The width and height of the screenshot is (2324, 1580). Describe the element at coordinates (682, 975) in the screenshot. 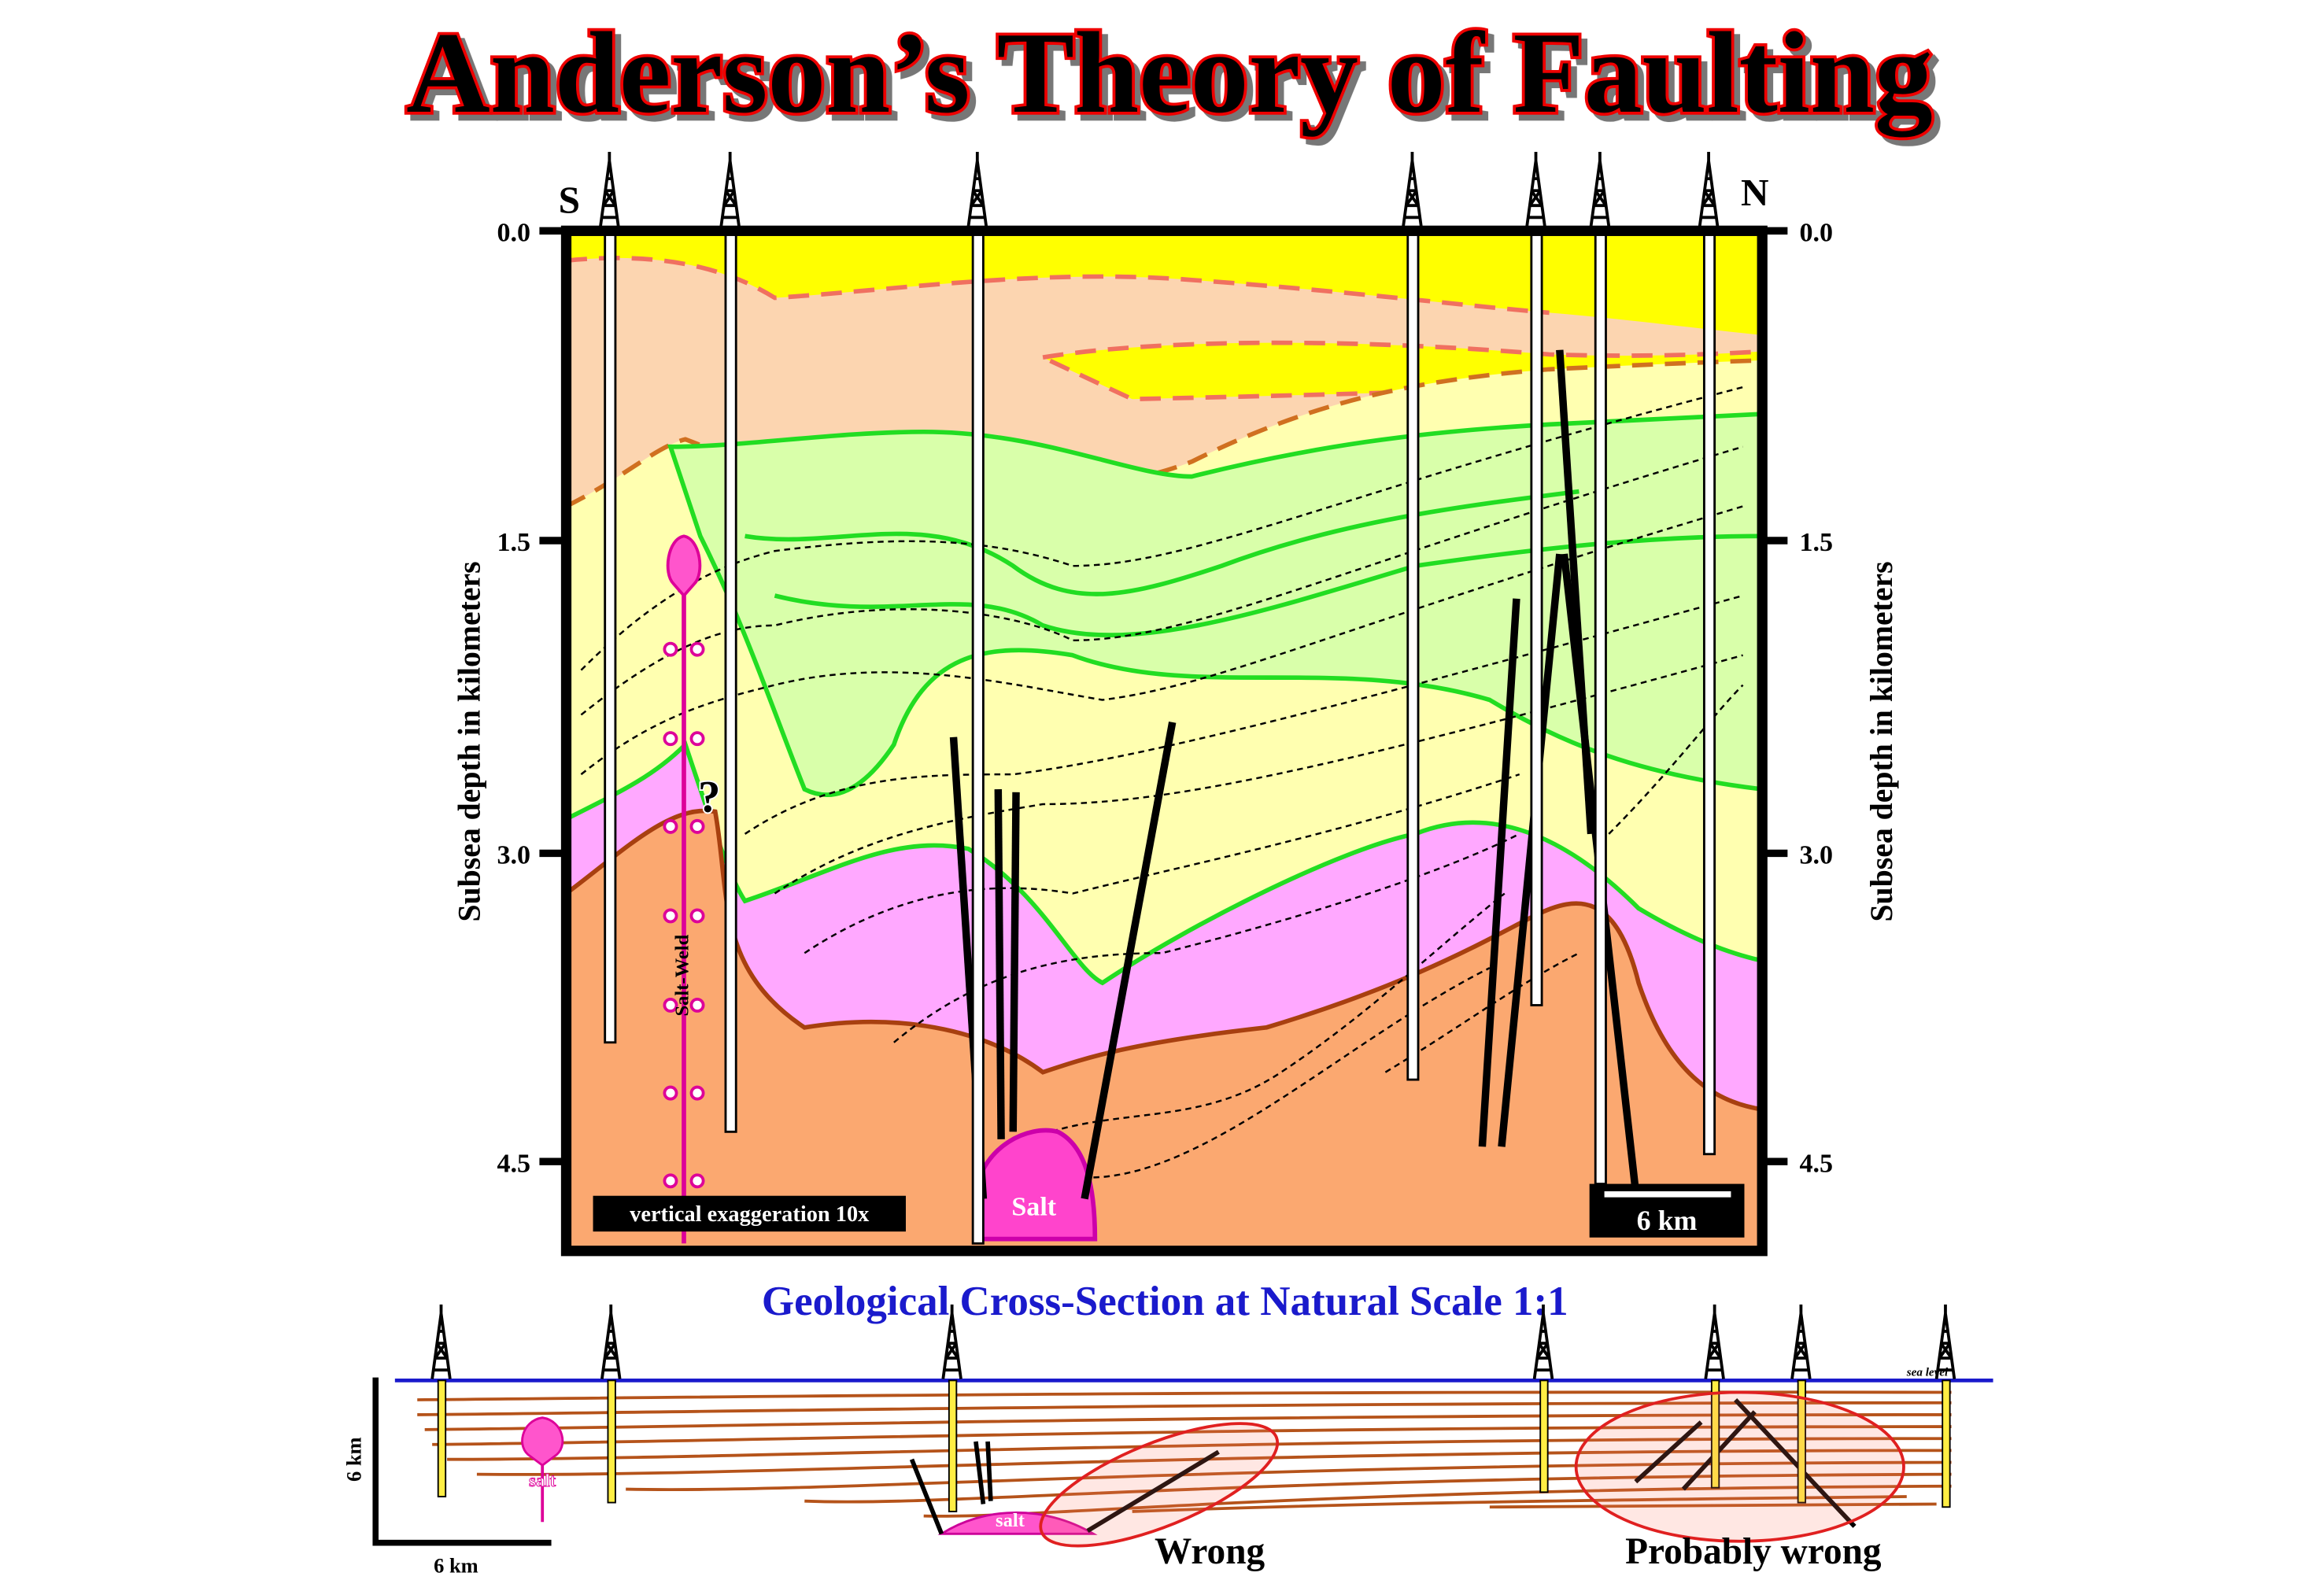

I see `salt-weld-label: Salt-Weld` at that location.